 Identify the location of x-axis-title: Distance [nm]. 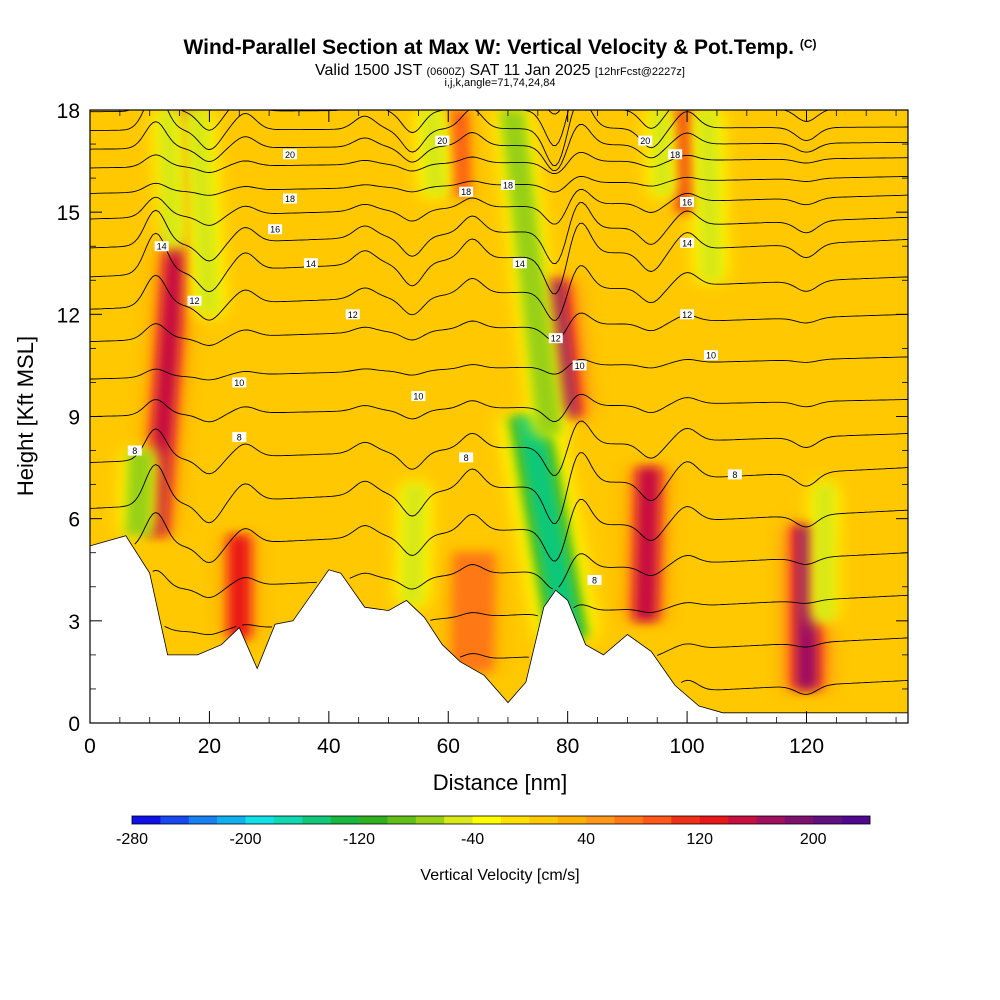
(500, 782).